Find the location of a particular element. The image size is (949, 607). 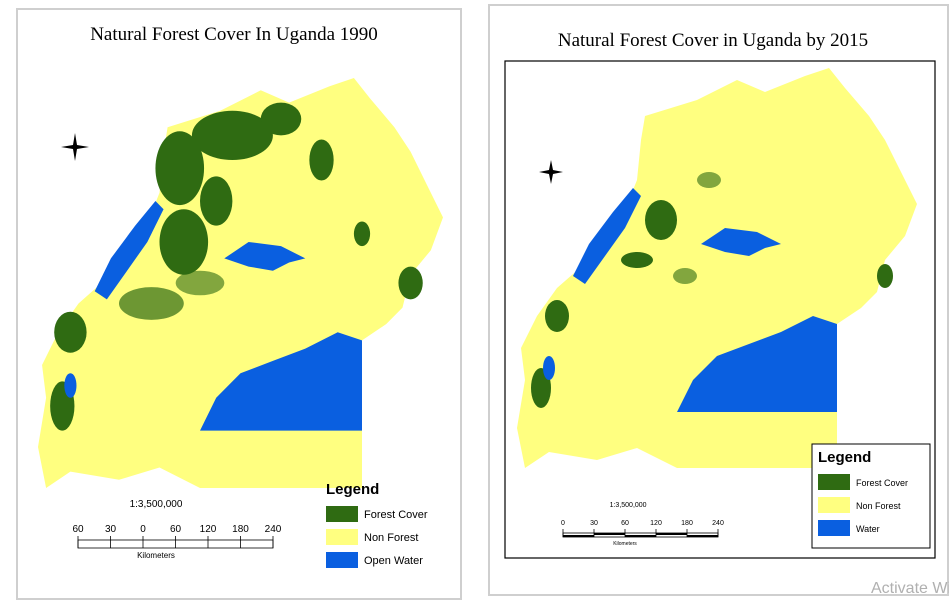

legend-label: Open Water is located at coordinates (393, 561).